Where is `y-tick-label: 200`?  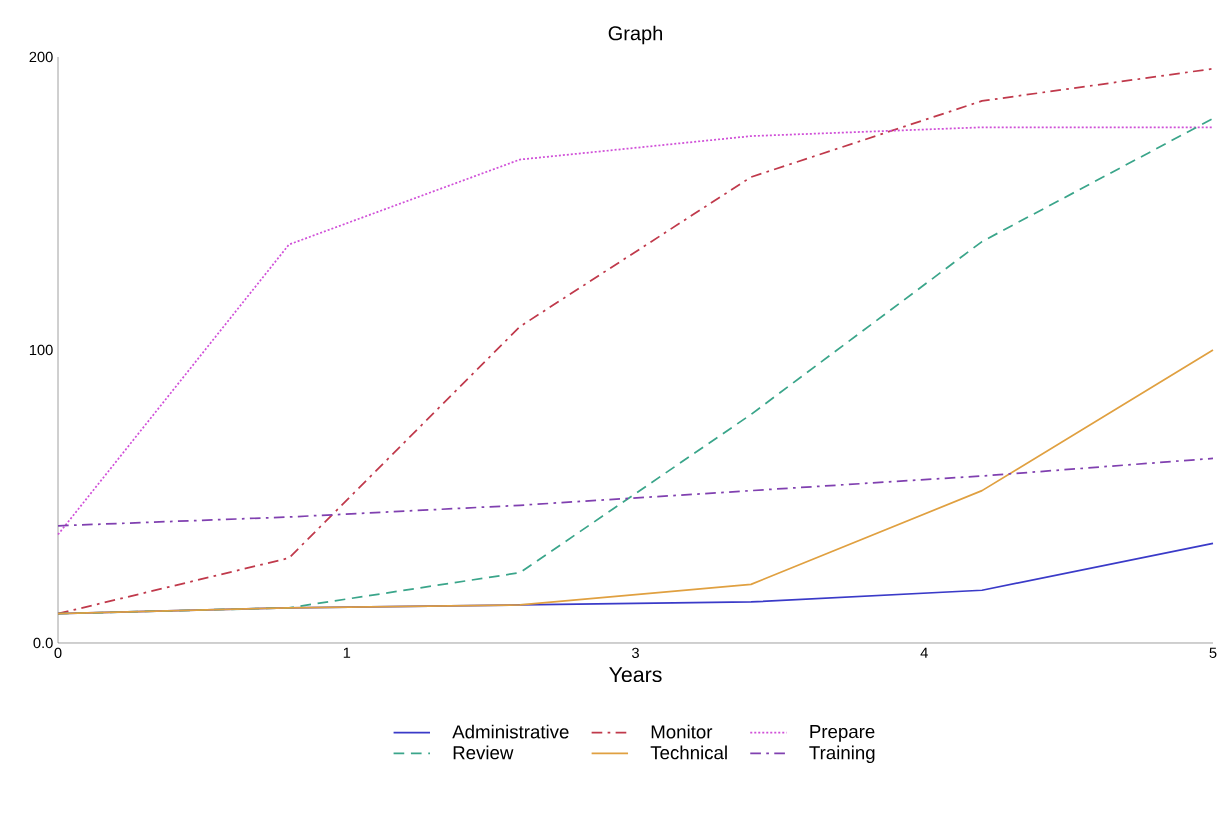
y-tick-label: 200 is located at coordinates (41, 57).